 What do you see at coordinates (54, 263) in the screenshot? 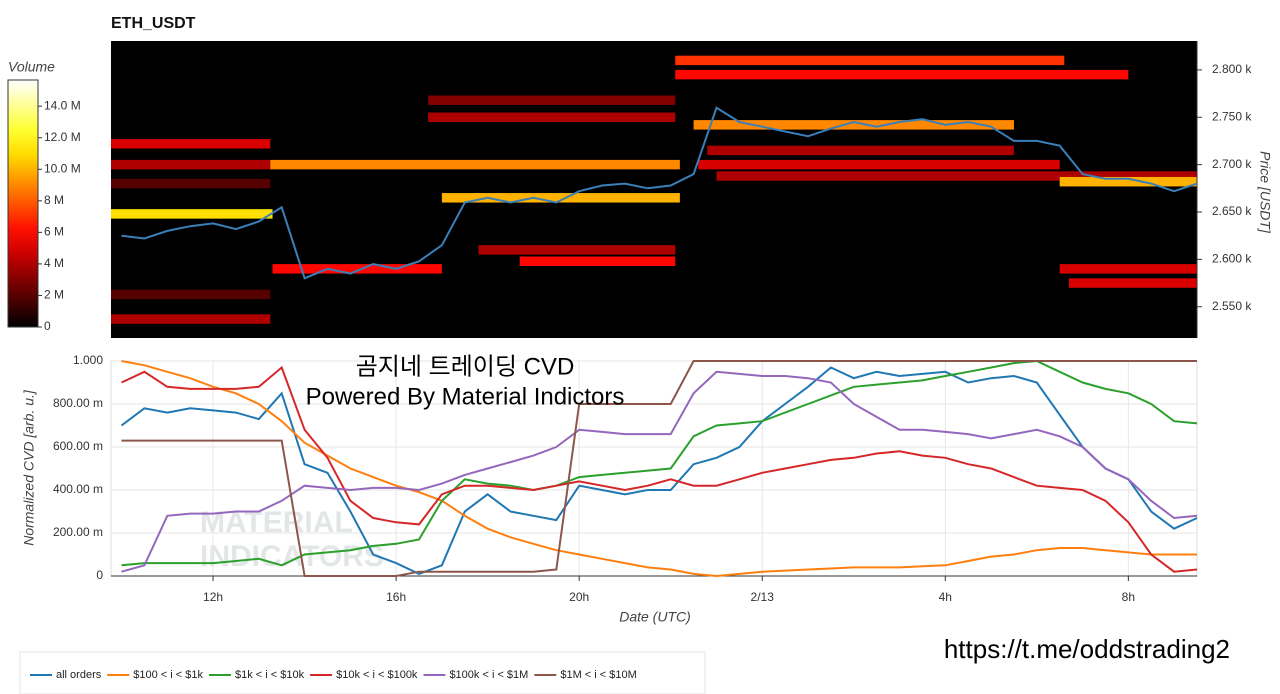
I see `colorbar-tick-label: 4 M` at bounding box center [54, 263].